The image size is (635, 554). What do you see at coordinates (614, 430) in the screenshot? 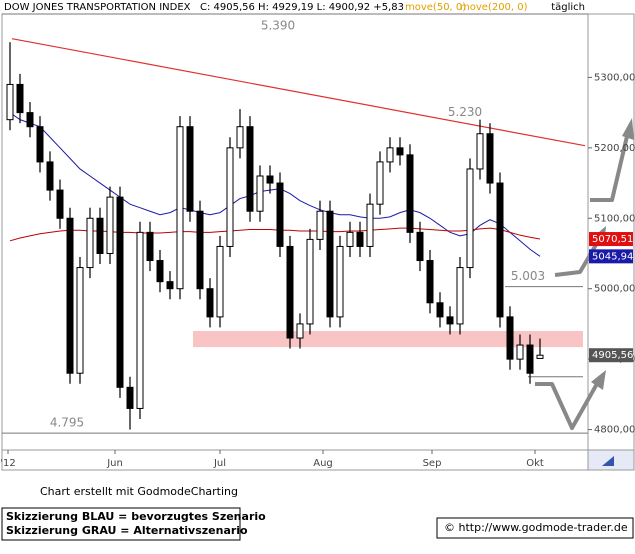
I see `y-tick-label: 4800,00` at bounding box center [614, 430].